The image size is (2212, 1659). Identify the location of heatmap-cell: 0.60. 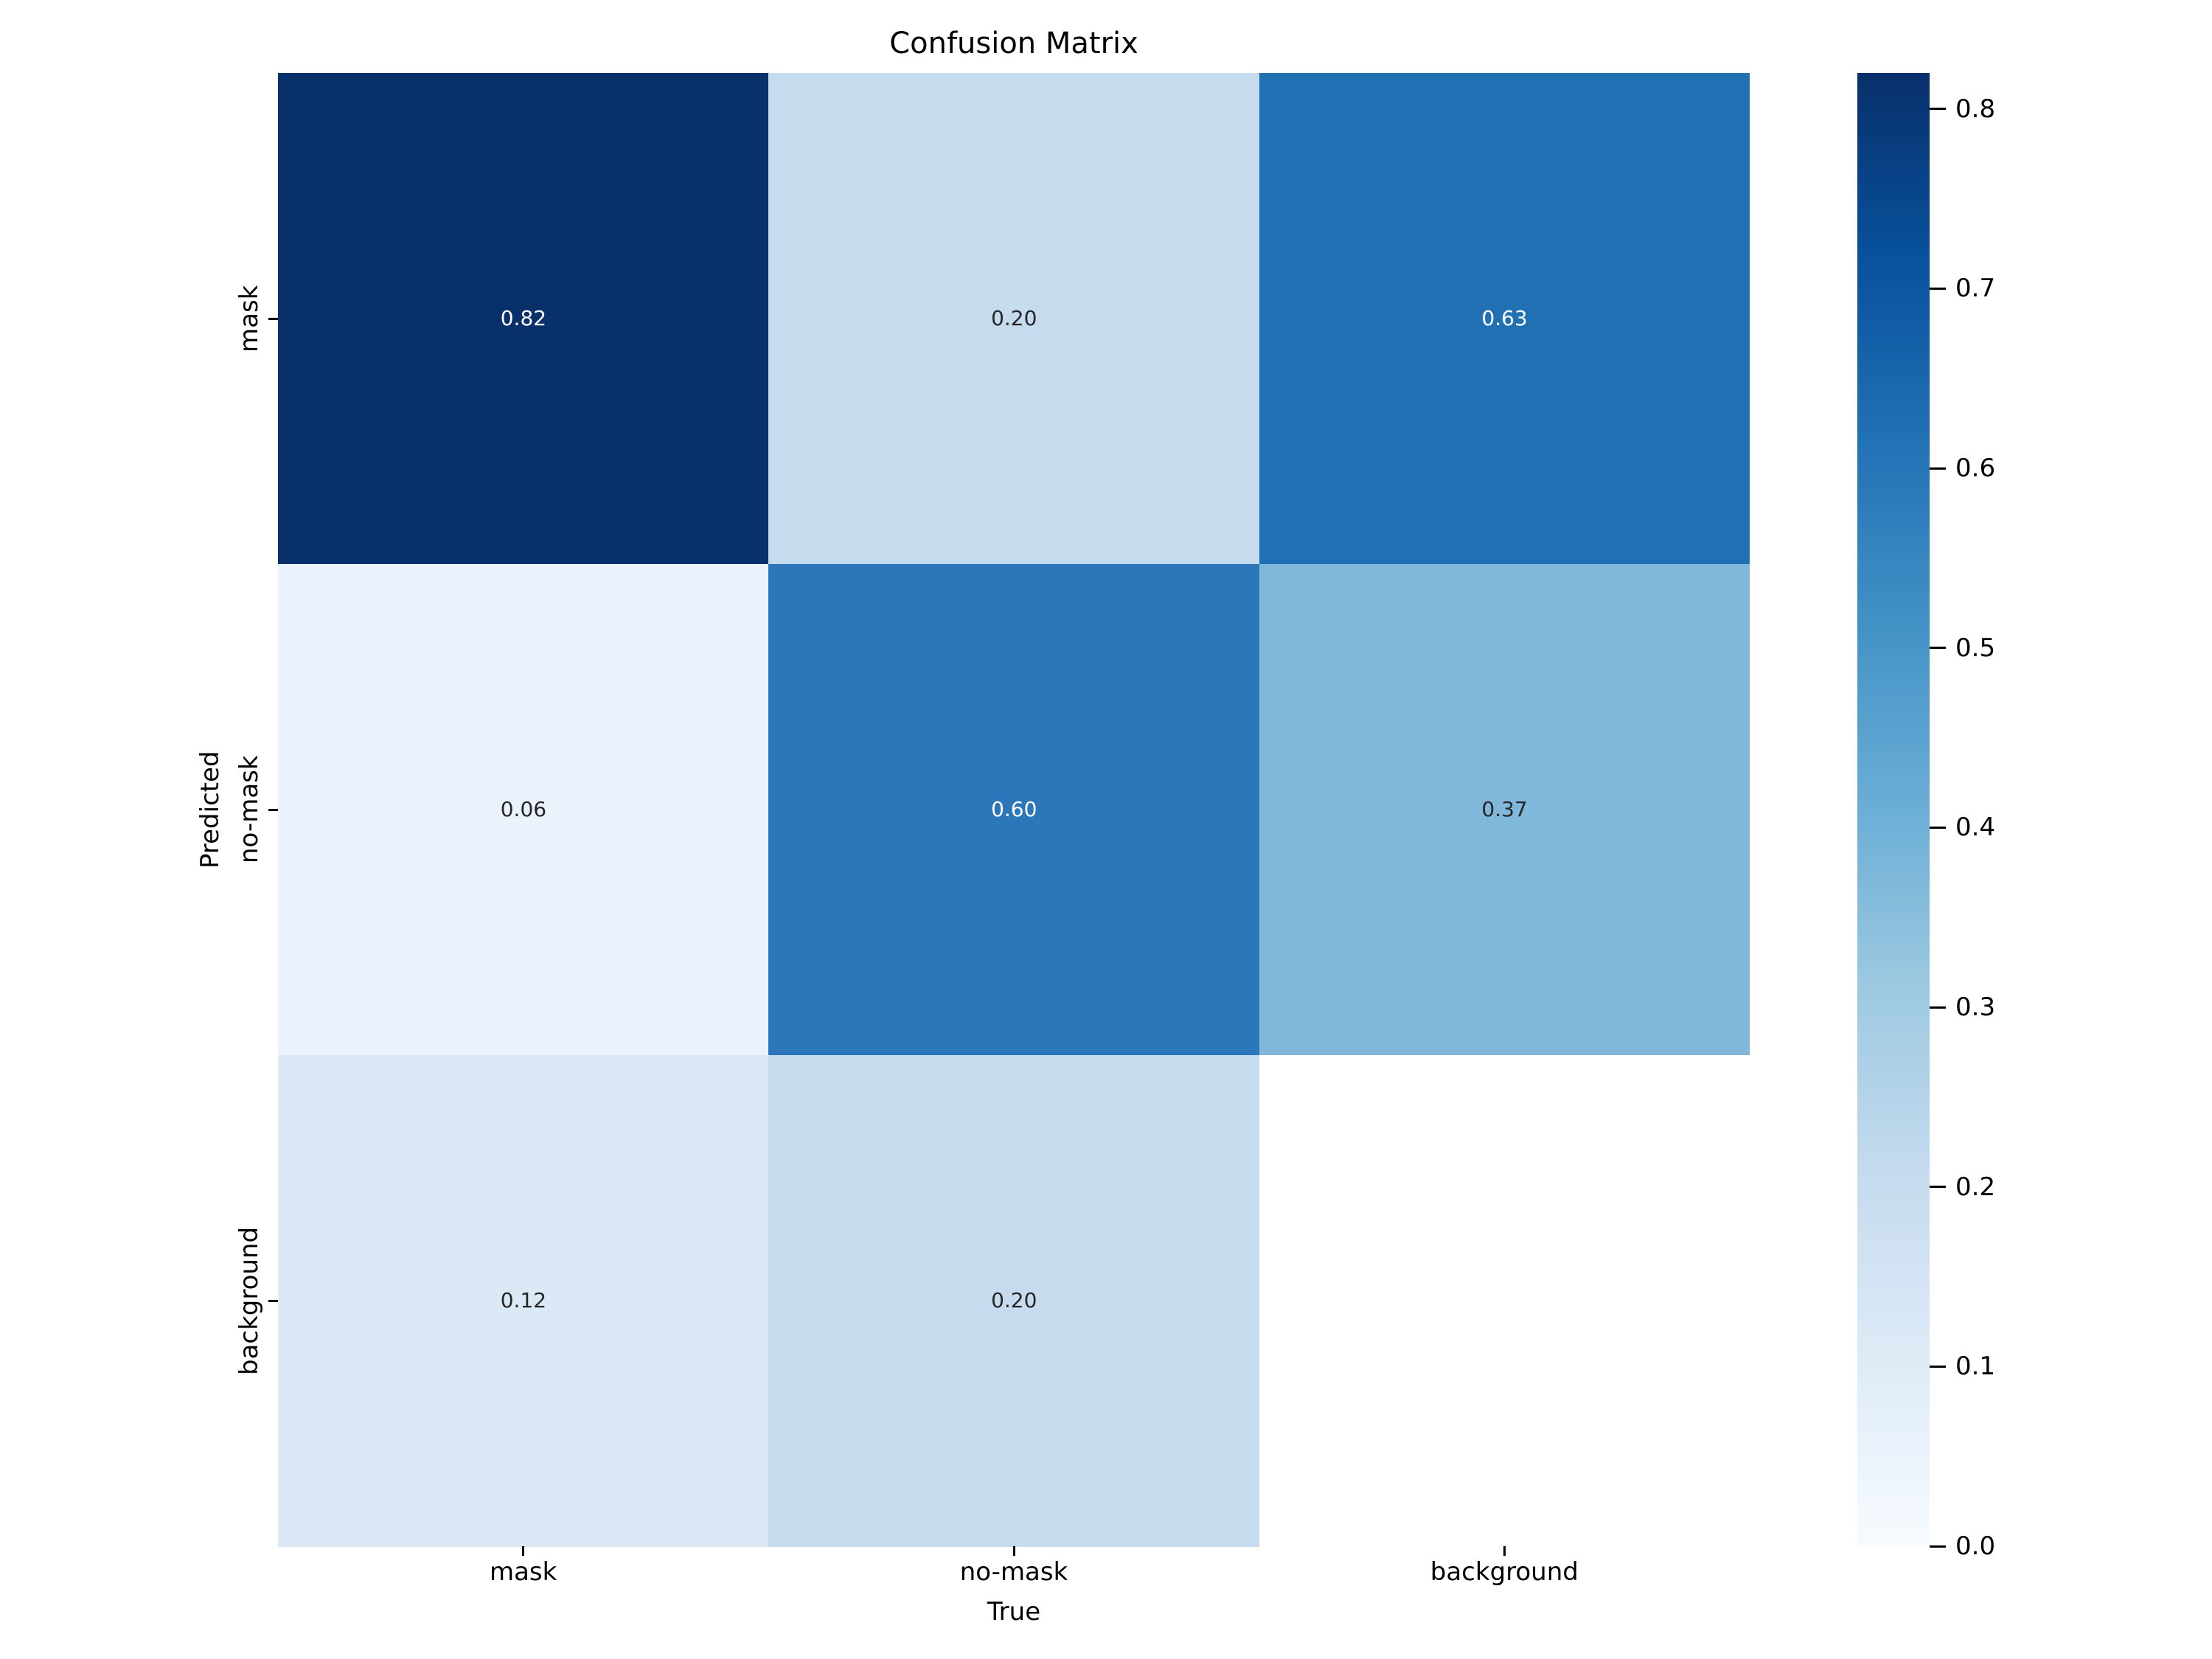
(1014, 810).